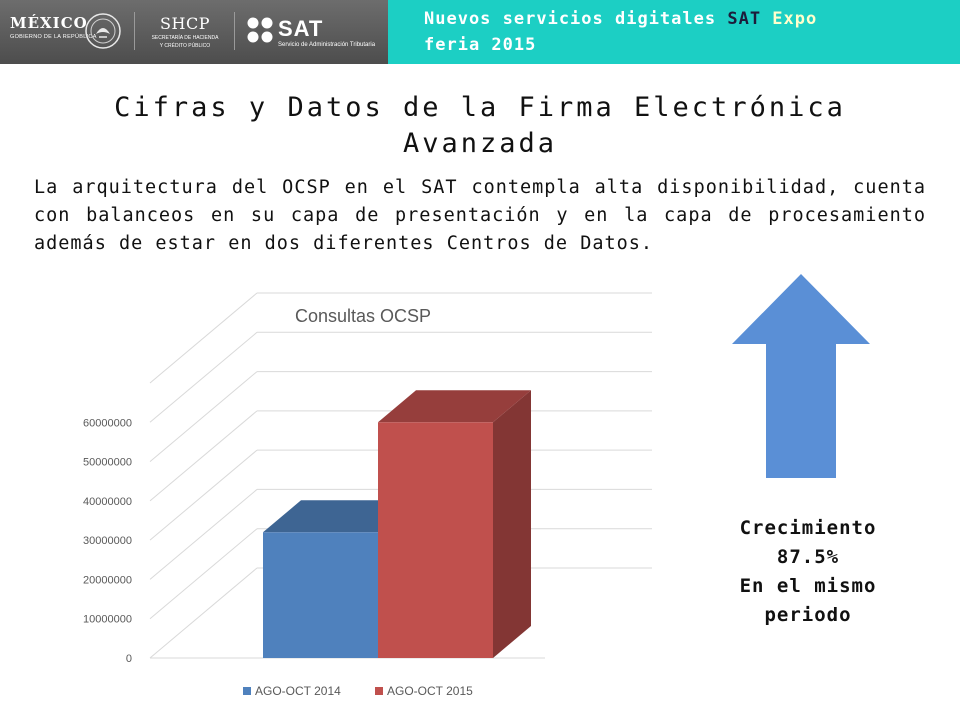 The height and width of the screenshot is (720, 960). I want to click on y-tick-label: 20000000, so click(107, 580).